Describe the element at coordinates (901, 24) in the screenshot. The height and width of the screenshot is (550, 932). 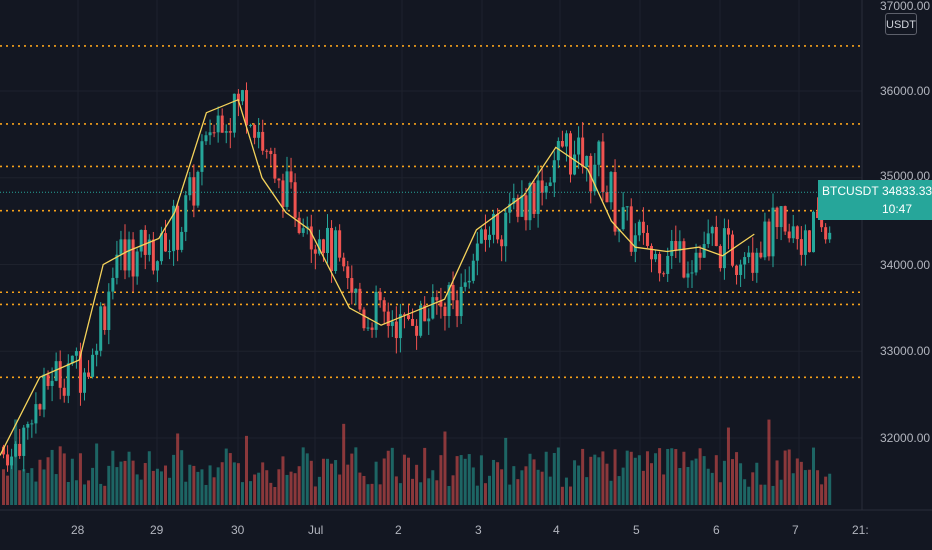
I see `currency-unit-button: USDT` at that location.